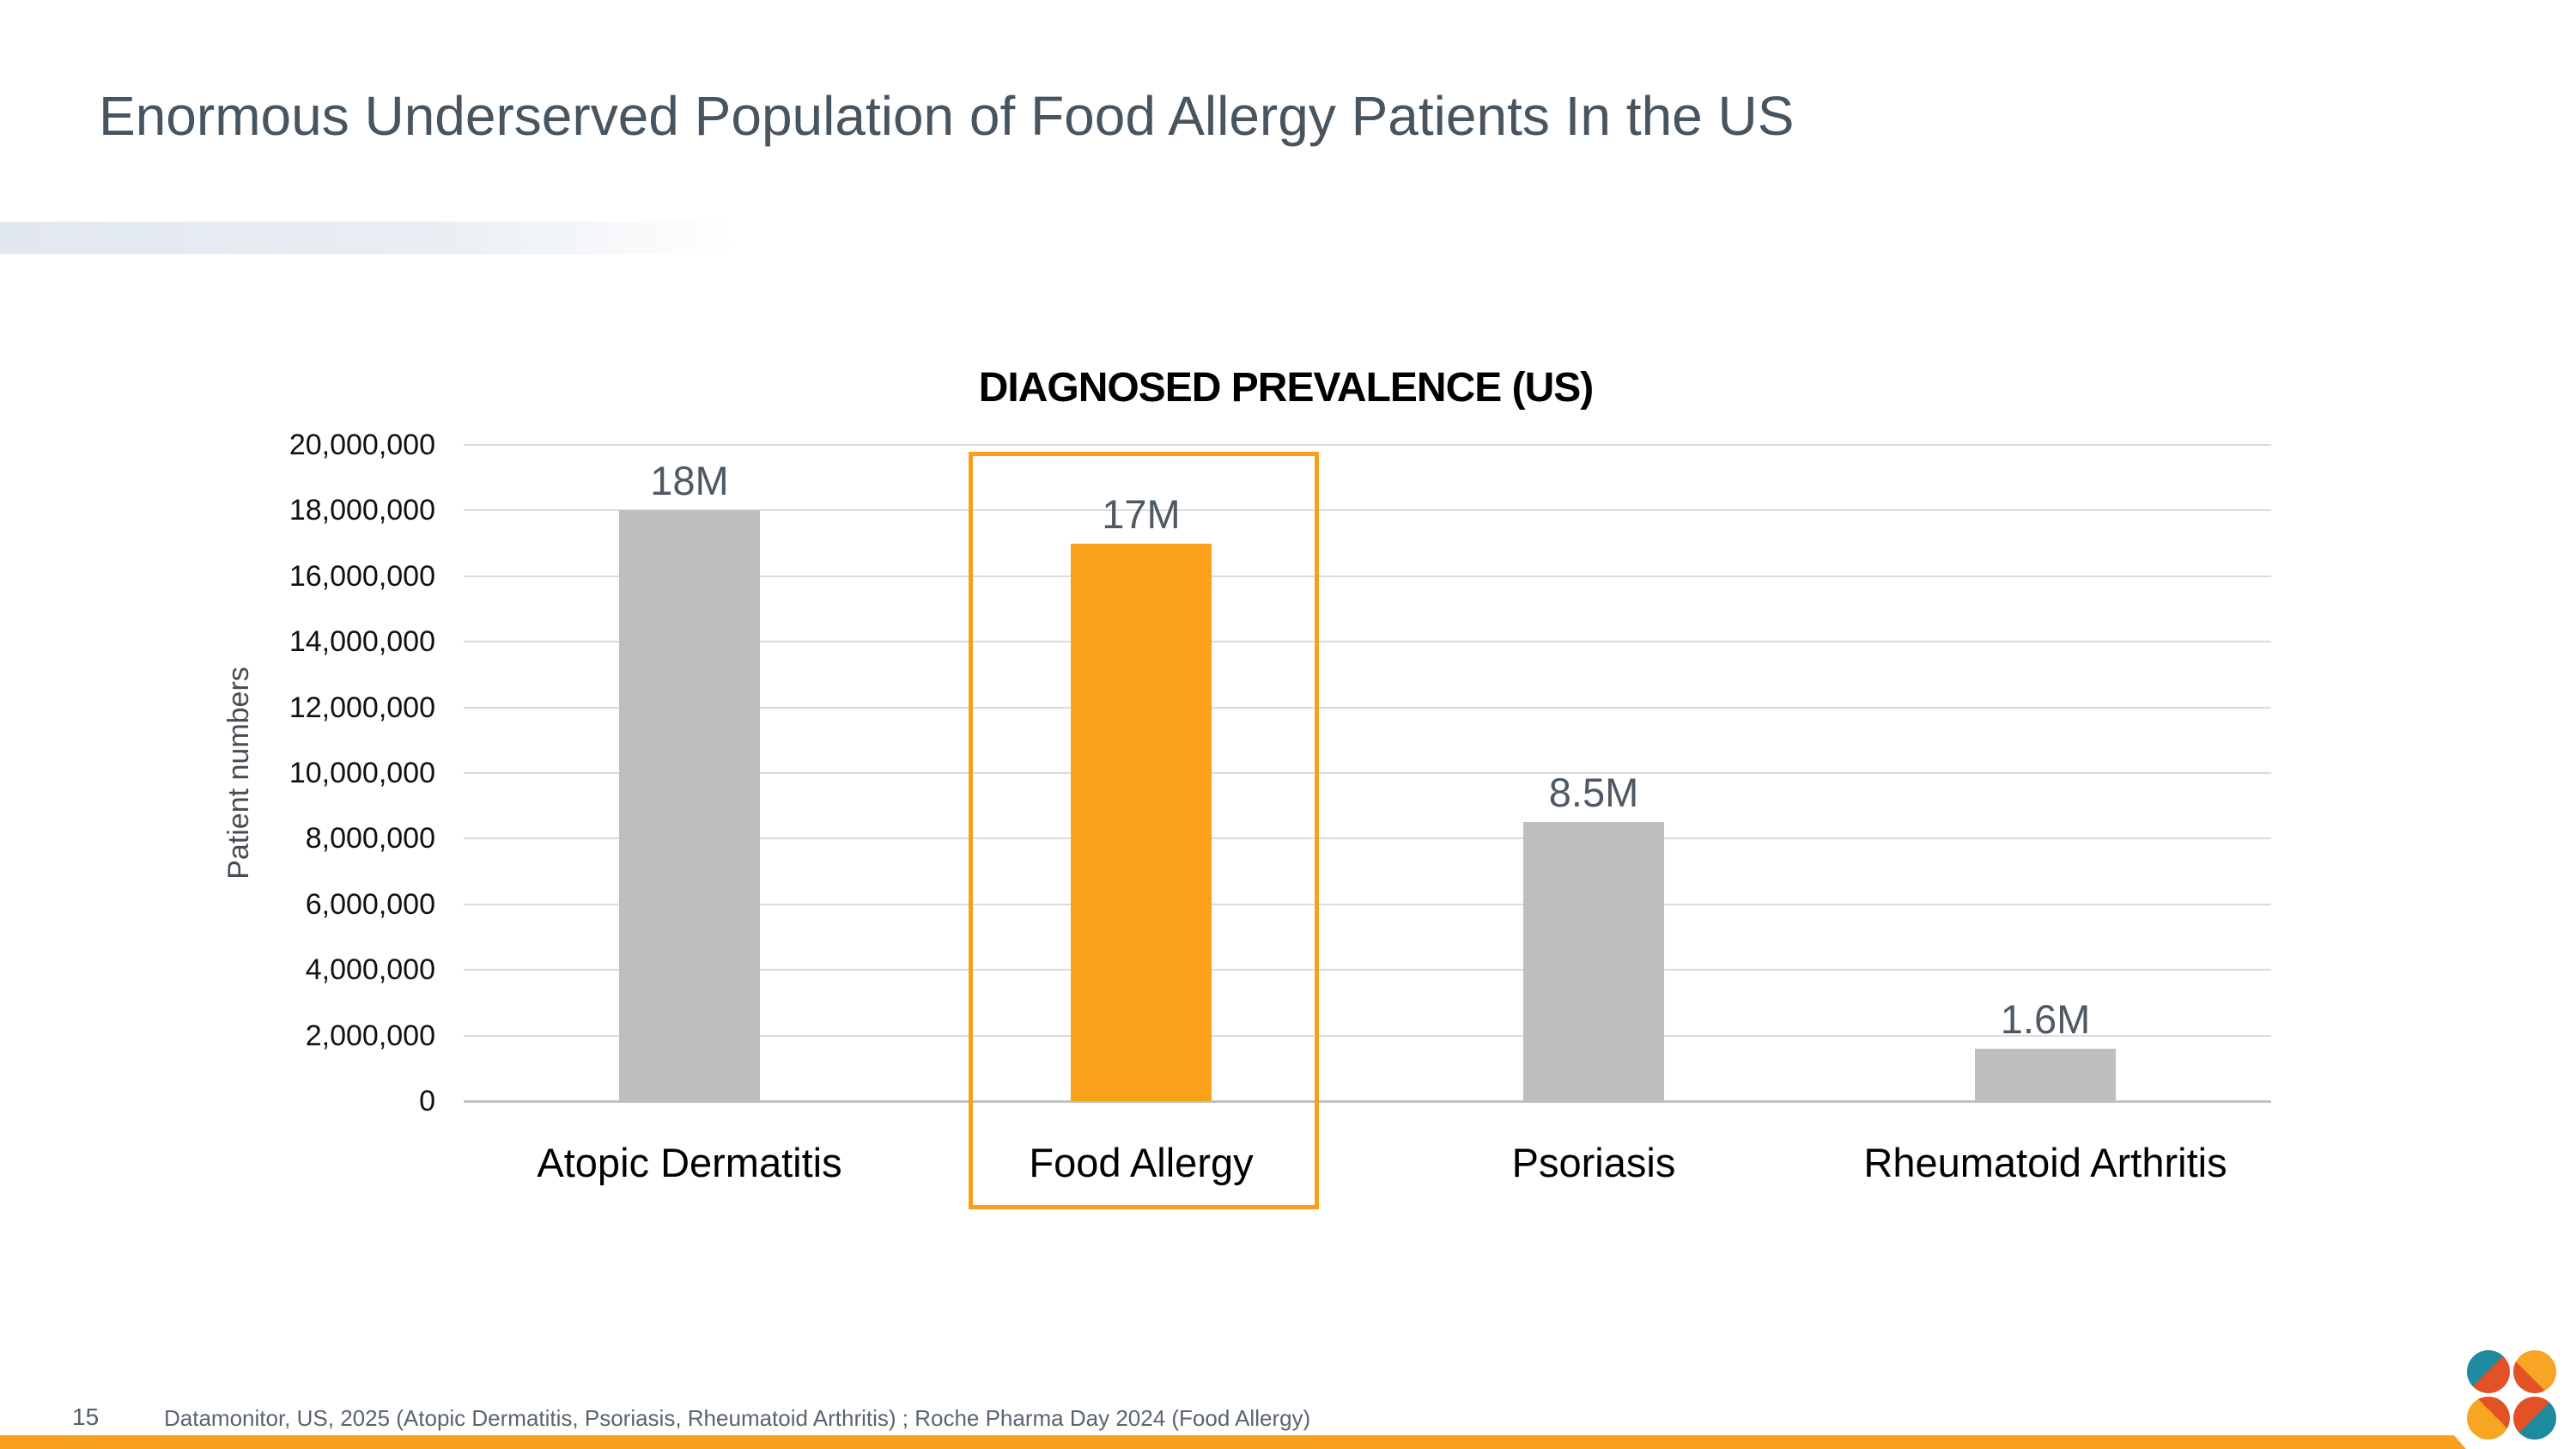 The width and height of the screenshot is (2576, 1449). I want to click on highlight-box, so click(1144, 830).